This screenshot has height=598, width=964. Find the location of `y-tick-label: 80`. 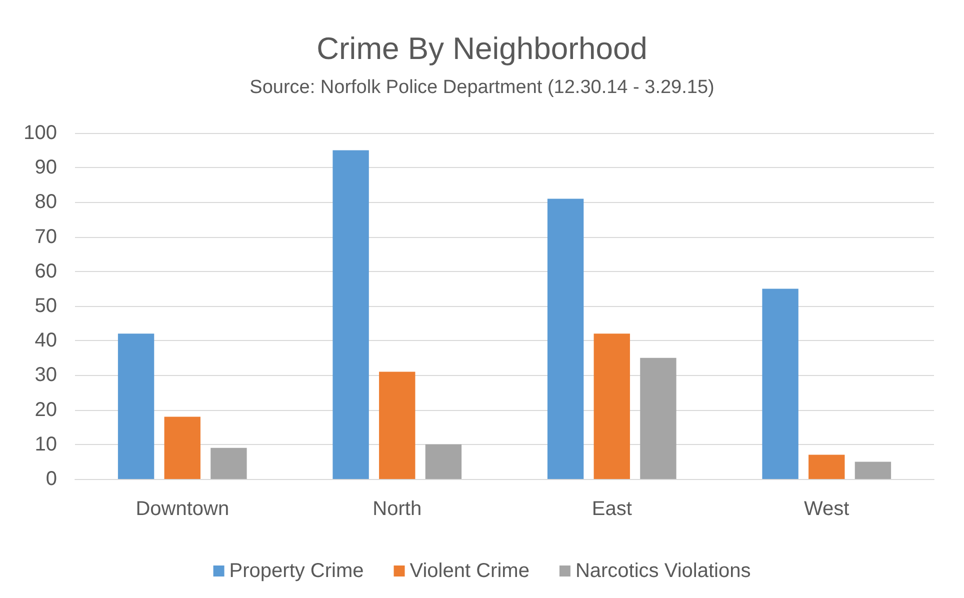

y-tick-label: 80 is located at coordinates (45, 202).